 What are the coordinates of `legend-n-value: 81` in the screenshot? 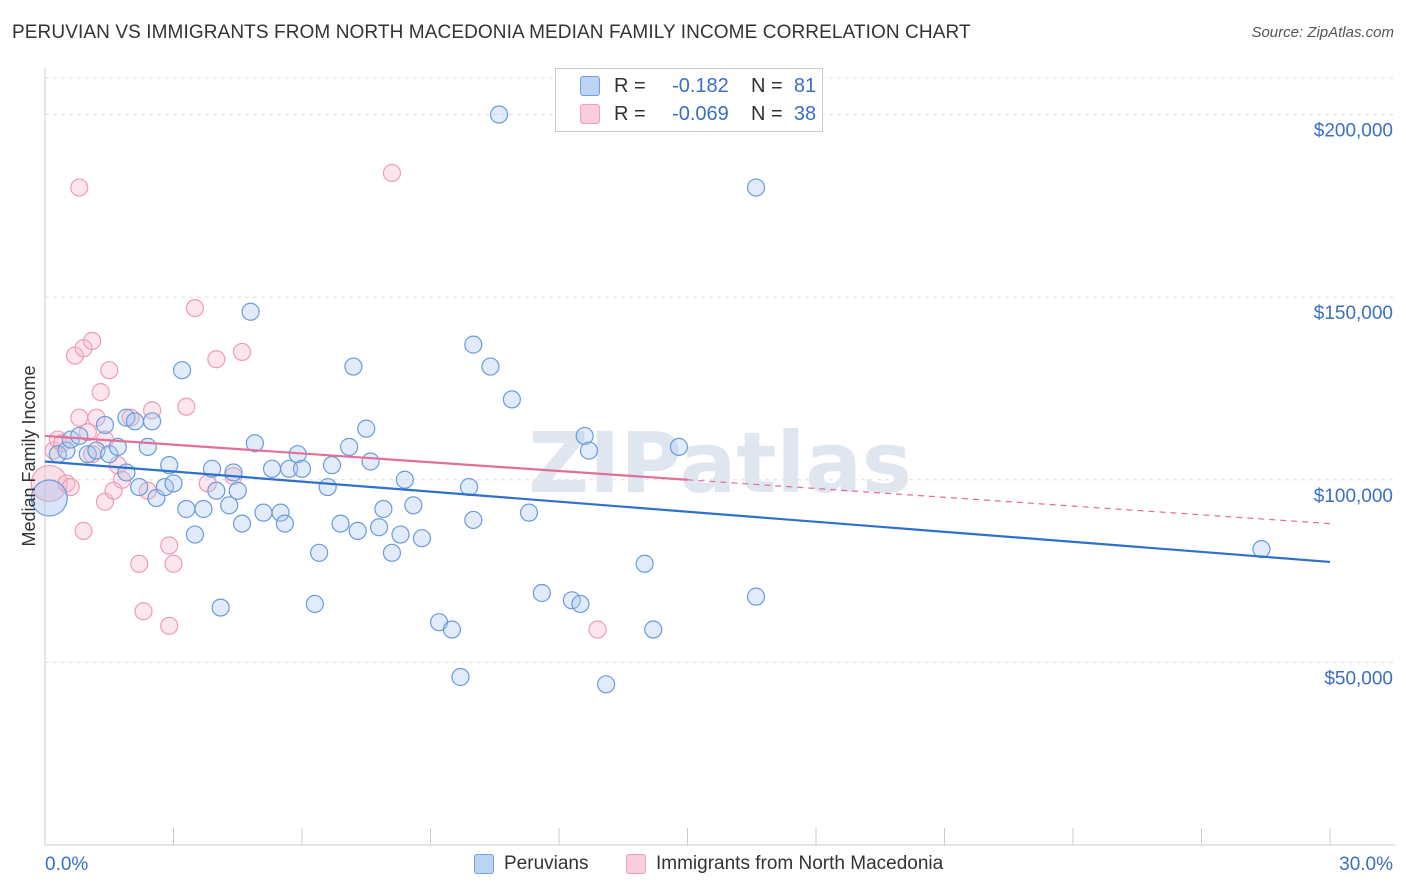 It's located at (805, 85).